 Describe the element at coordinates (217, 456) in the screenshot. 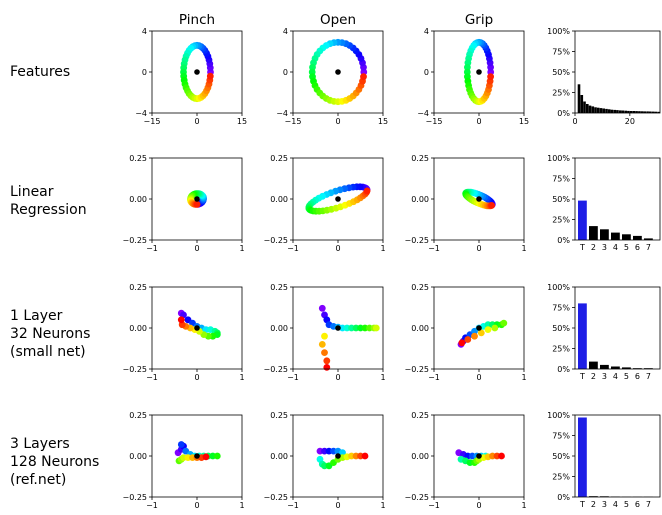

I see `scatter-3-pinch-point` at that location.